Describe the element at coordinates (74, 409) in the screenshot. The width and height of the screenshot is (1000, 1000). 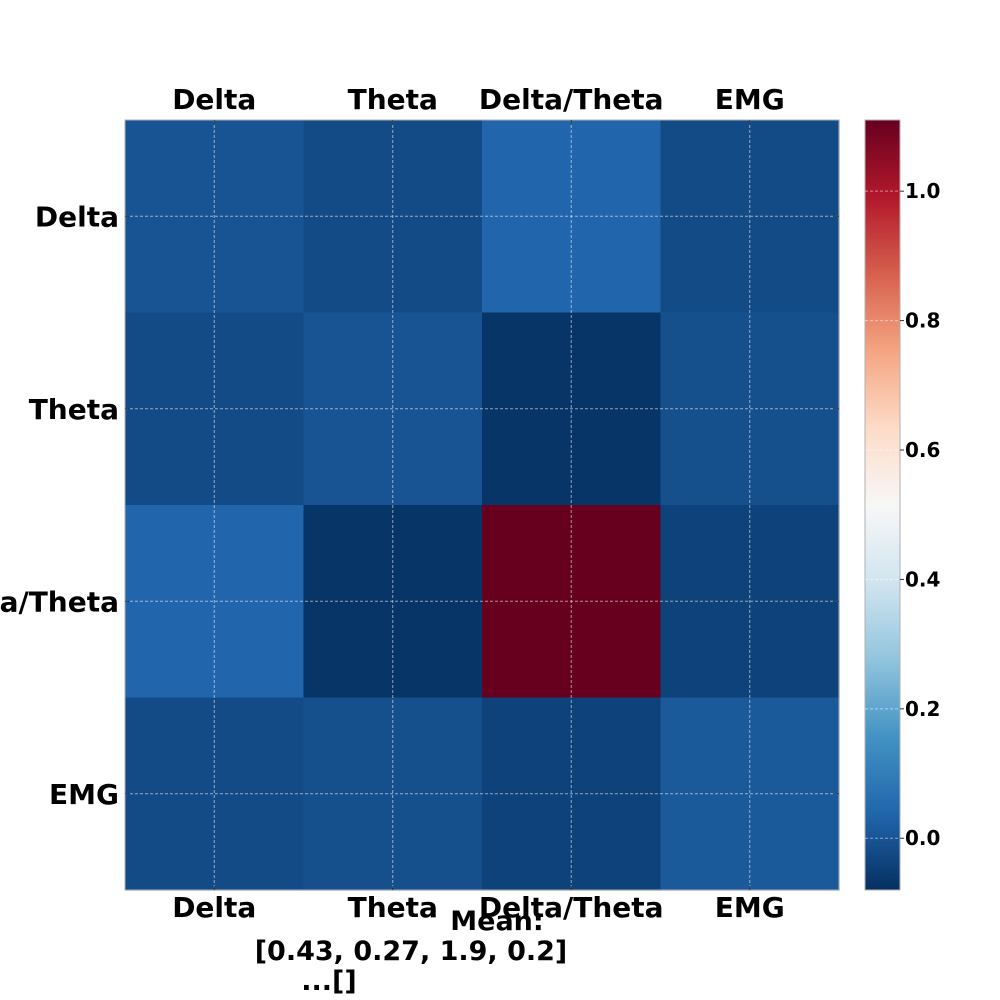
I see `y-tick-label: Theta` at that location.